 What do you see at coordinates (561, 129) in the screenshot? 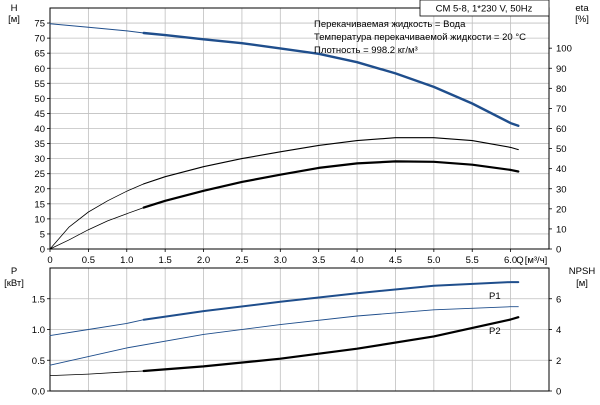
I see `right-tick-label: 60` at bounding box center [561, 129].